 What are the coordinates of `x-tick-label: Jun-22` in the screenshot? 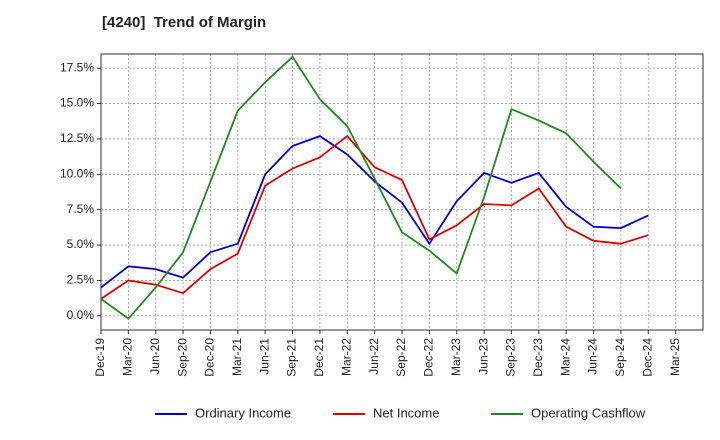 It's located at (374, 356).